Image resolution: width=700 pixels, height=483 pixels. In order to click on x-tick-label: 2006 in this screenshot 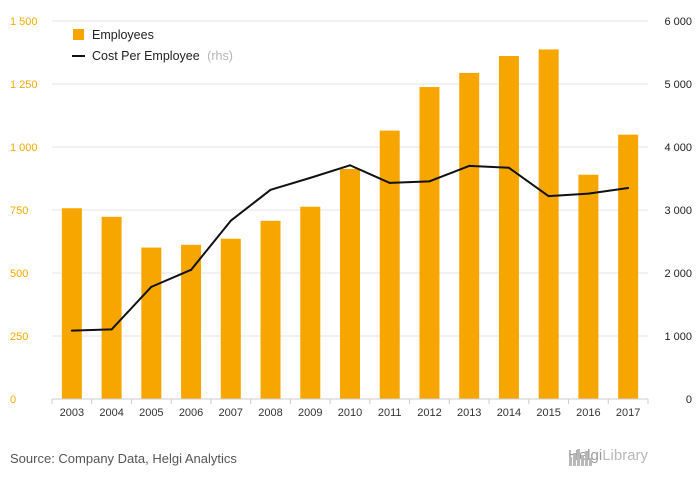, I will do `click(191, 413)`.